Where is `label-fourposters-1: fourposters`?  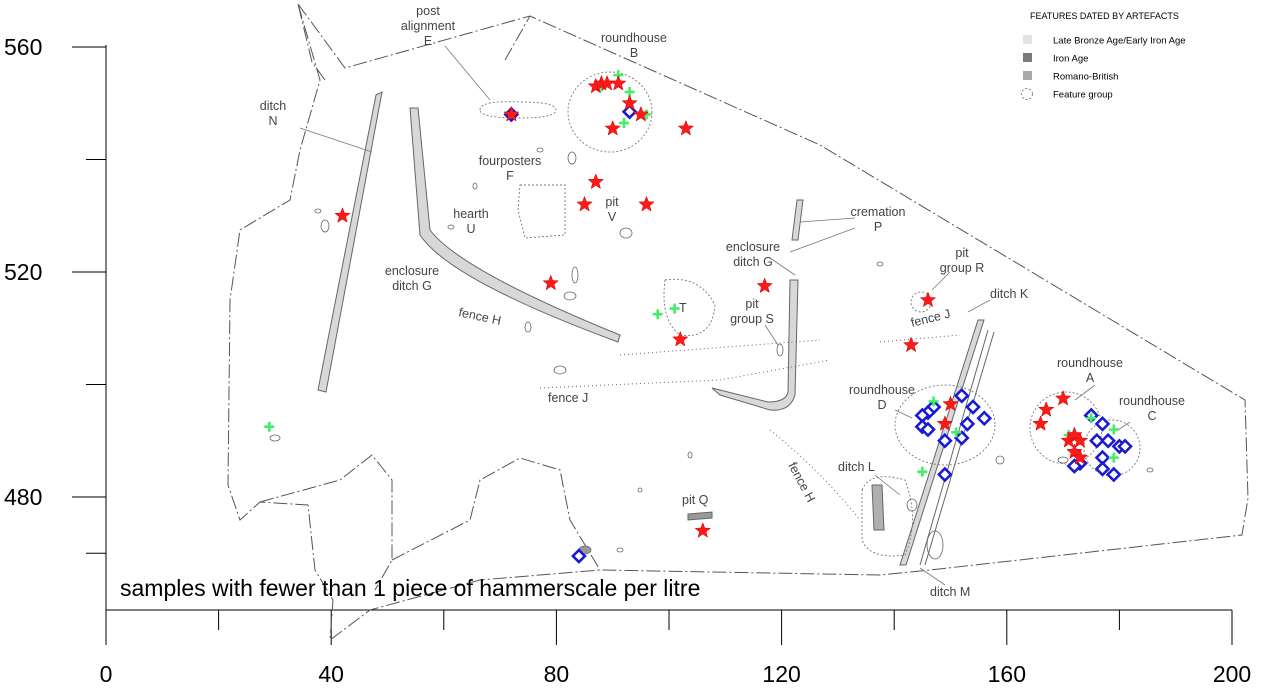
label-fourposters-1: fourposters is located at coordinates (510, 161).